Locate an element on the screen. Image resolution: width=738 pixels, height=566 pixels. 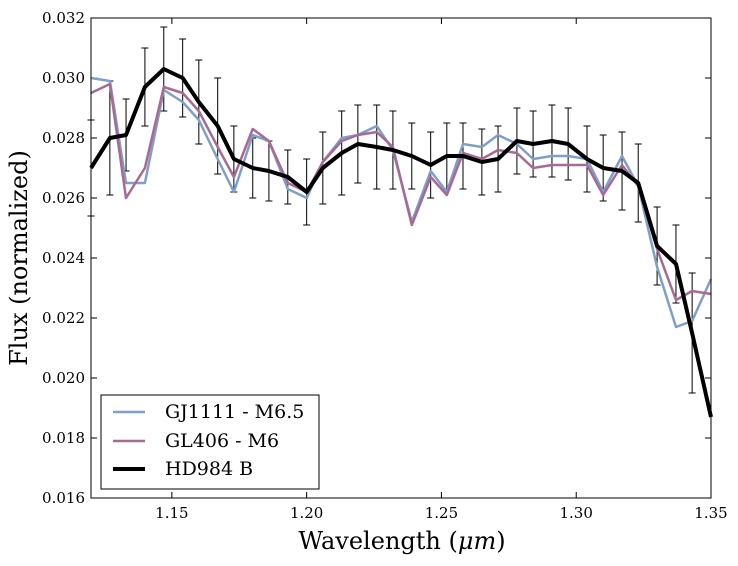
y-tick-label: 0.018 is located at coordinates (63, 438).